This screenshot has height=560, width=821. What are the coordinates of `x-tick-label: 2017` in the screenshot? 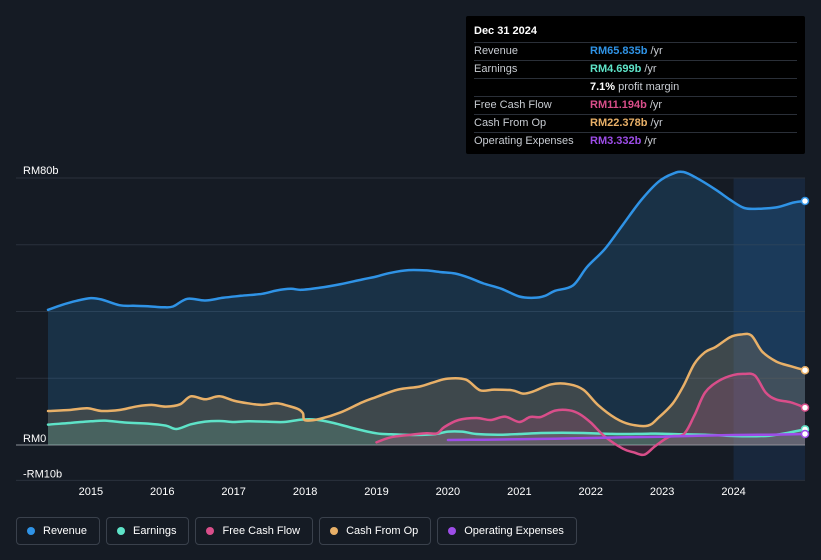 It's located at (233, 492).